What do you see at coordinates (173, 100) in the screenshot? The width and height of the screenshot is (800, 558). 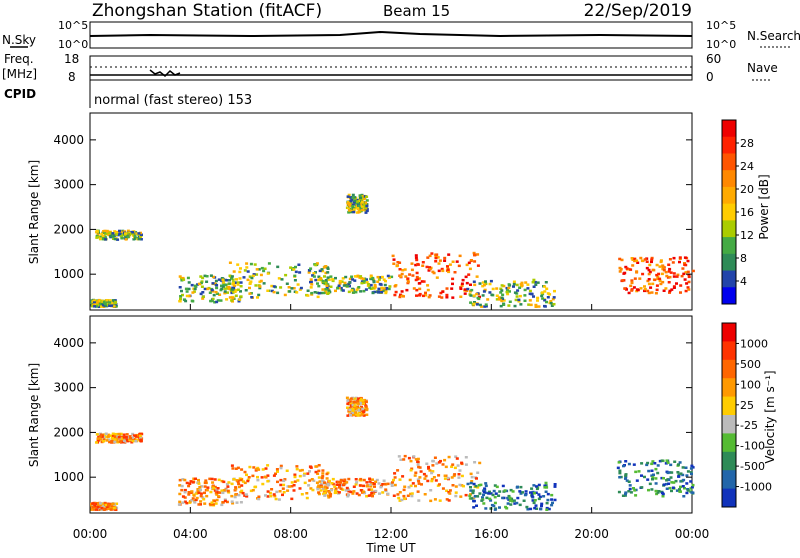 I see `cpid-text: normal (fast stereo) 153` at bounding box center [173, 100].